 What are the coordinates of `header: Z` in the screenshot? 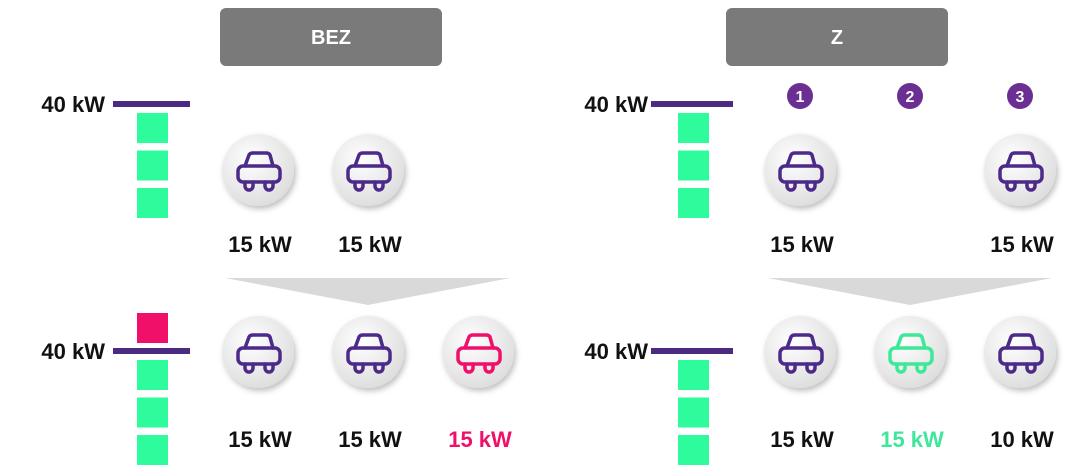 It's located at (837, 38).